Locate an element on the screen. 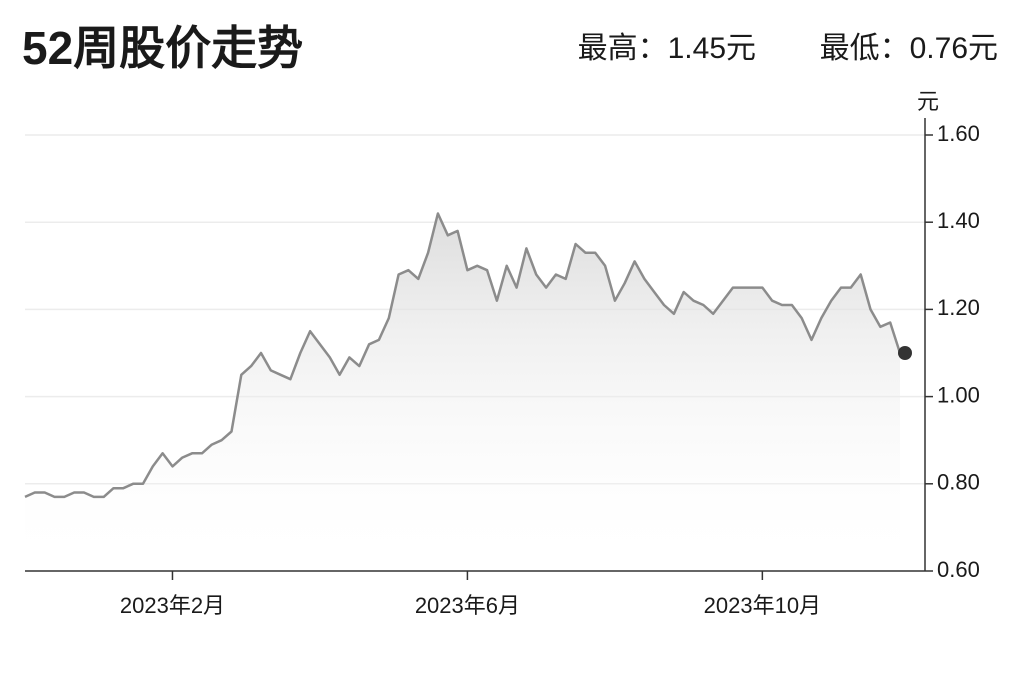  last-price-marker is located at coordinates (905, 353).